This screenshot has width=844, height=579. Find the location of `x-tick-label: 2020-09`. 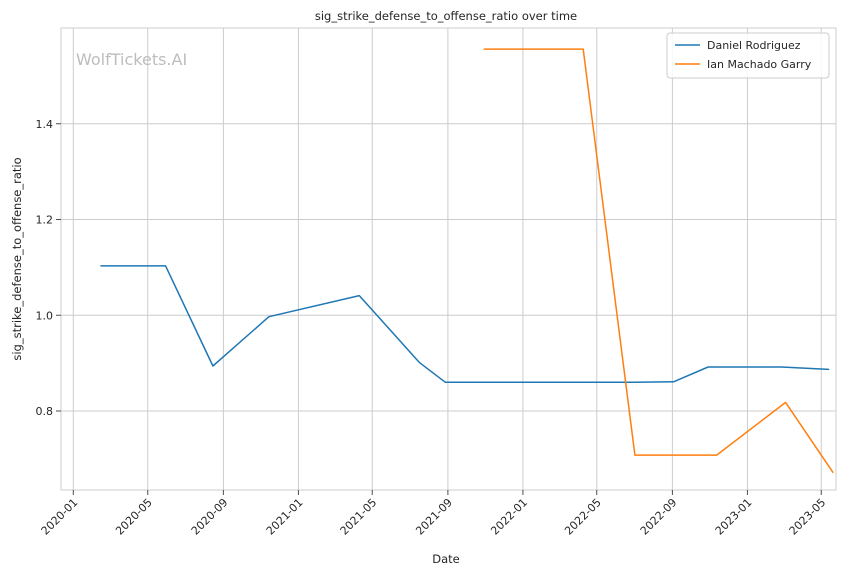

x-tick-label: 2020-09 is located at coordinates (210, 517).